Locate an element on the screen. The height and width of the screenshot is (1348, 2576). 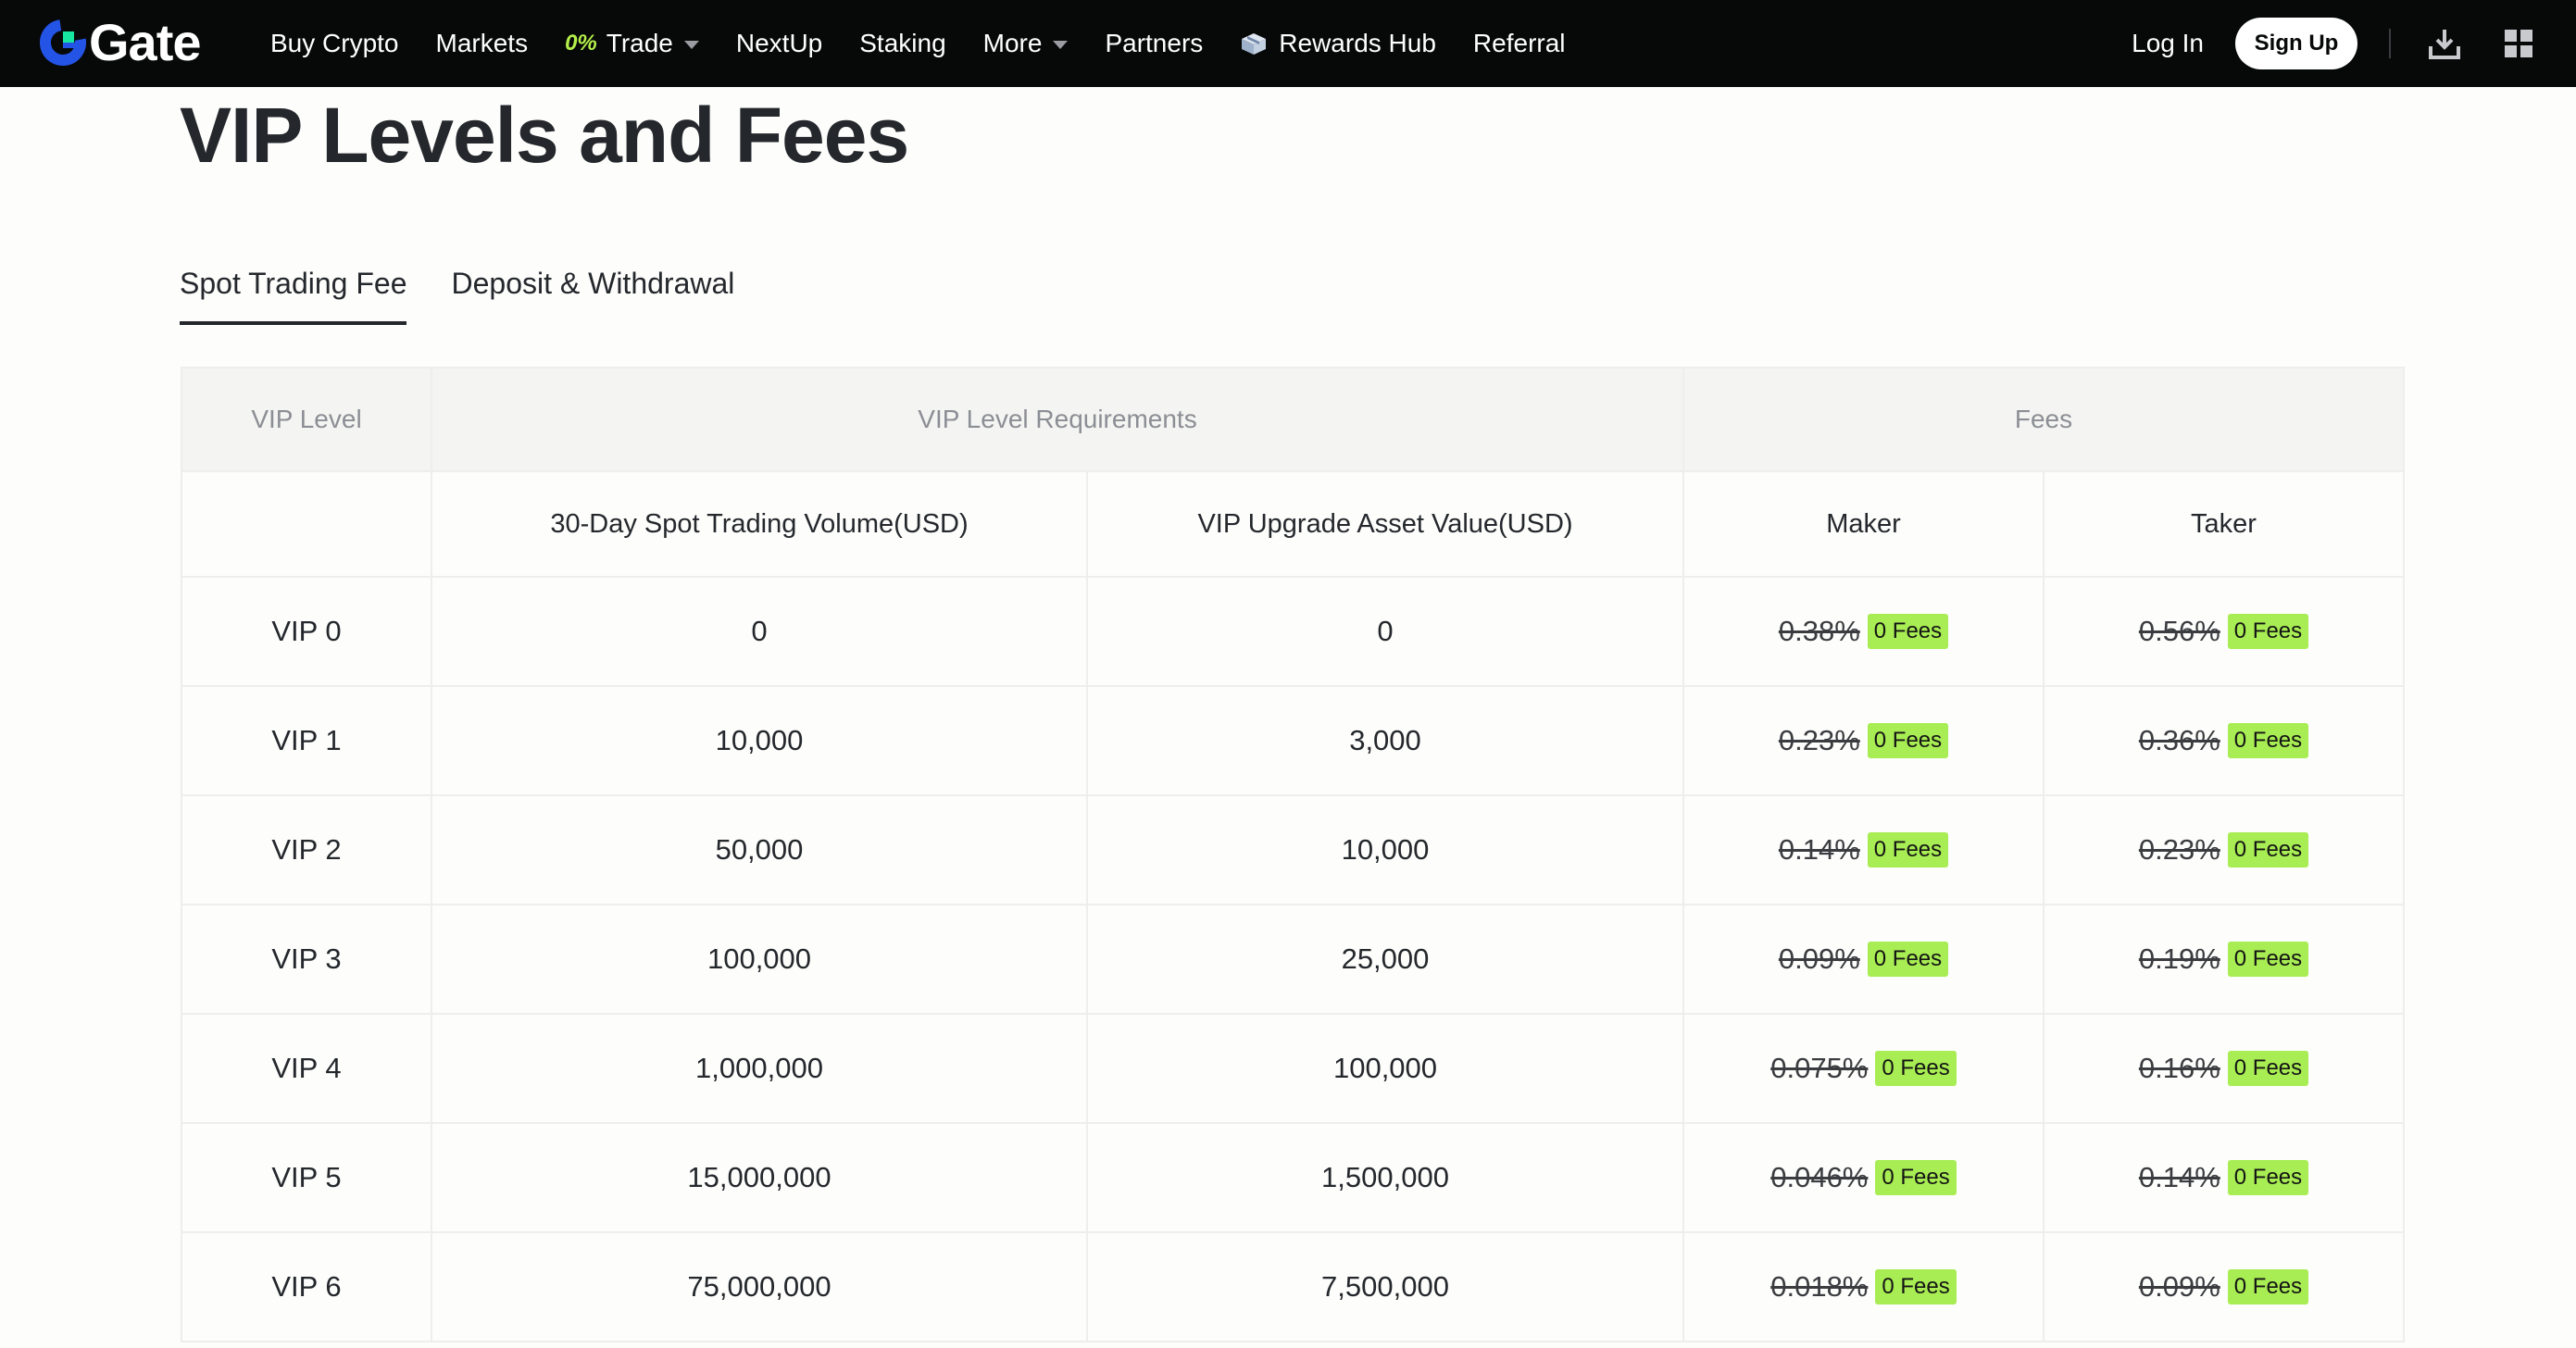
header-maker: Maker is located at coordinates (1864, 524).